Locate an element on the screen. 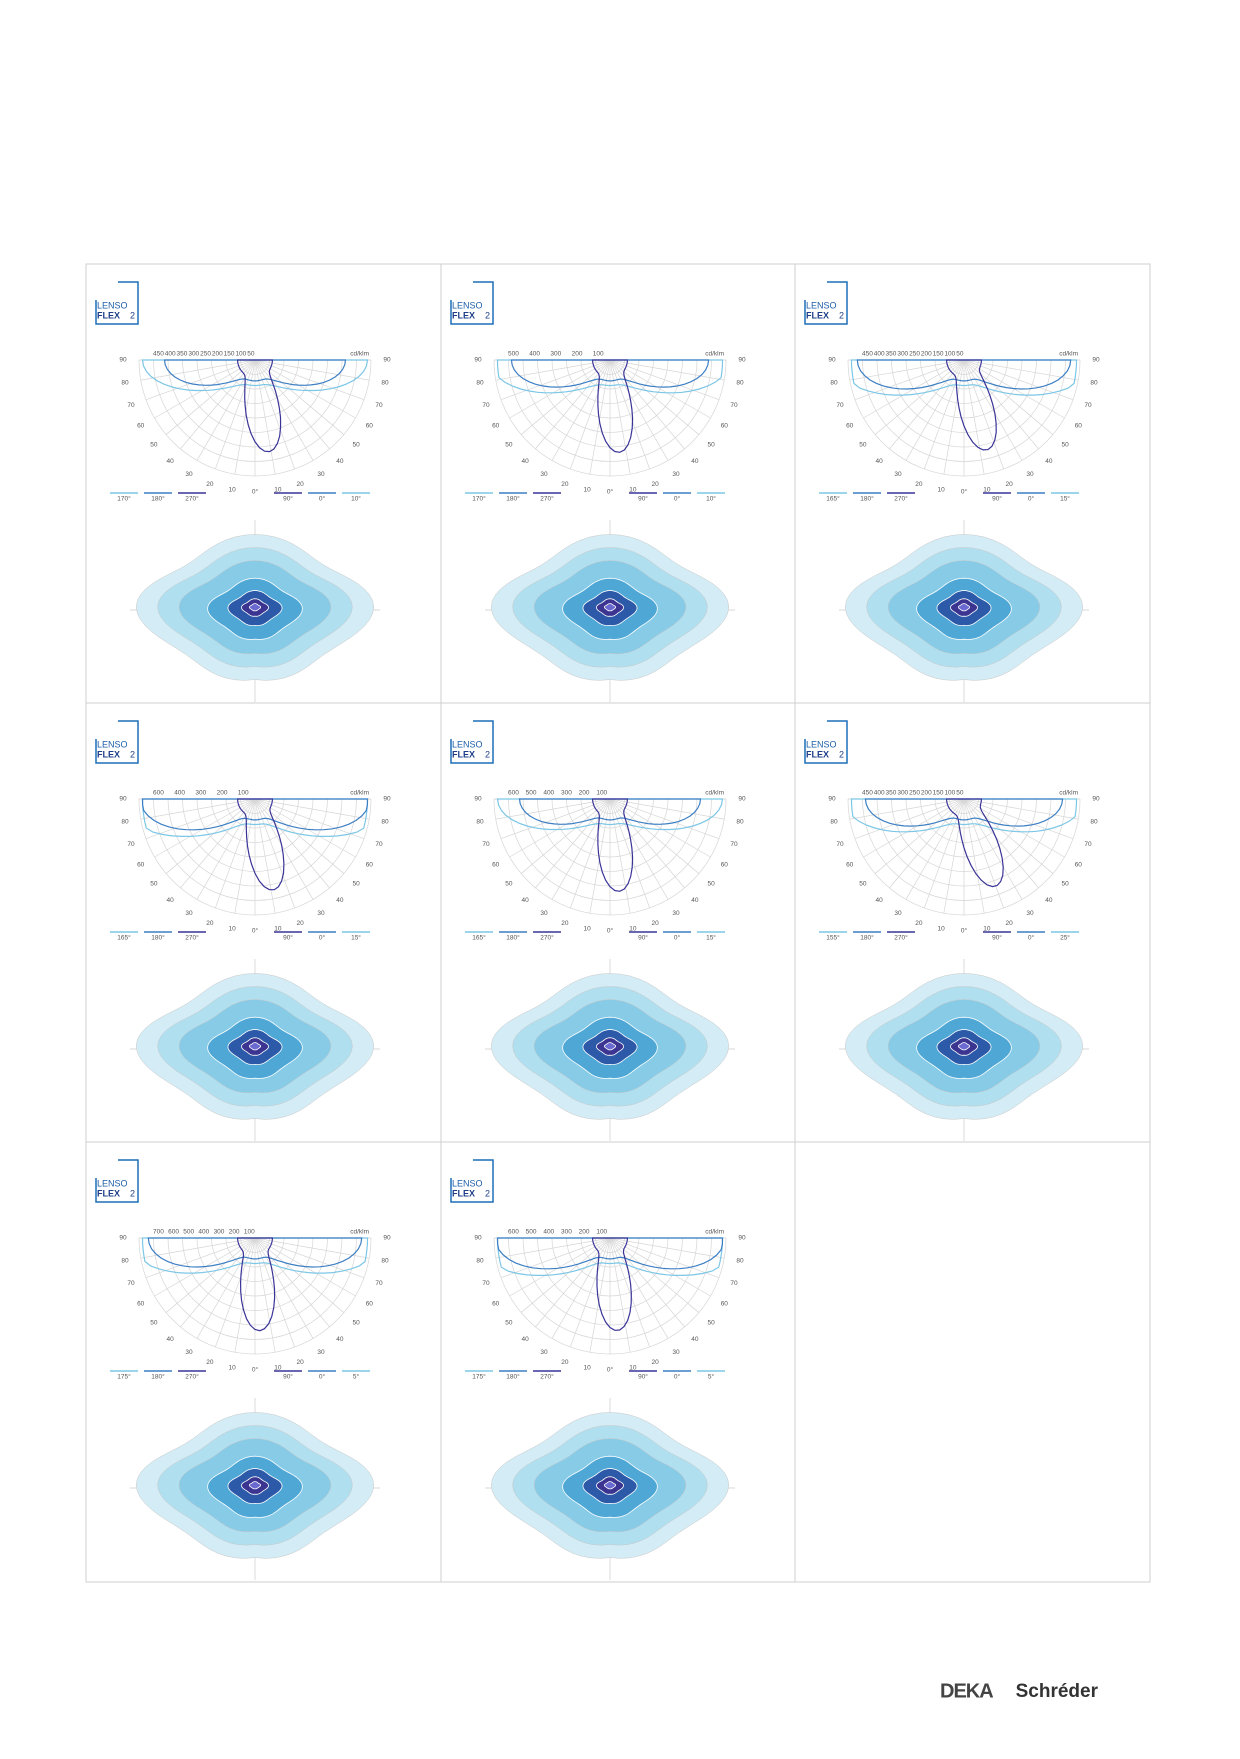 The image size is (1240, 1759). logo-generation: 2 is located at coordinates (132, 315).